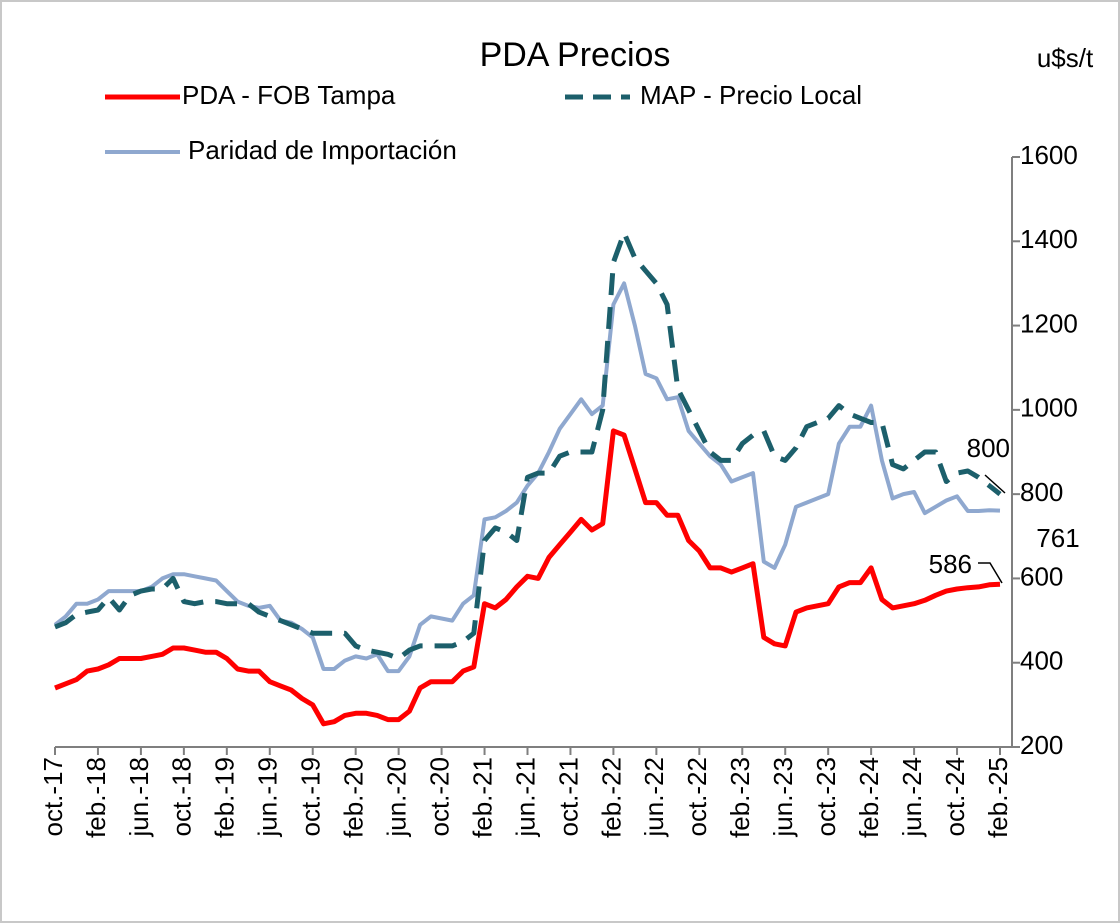 The width and height of the screenshot is (1120, 923). Describe the element at coordinates (482, 797) in the screenshot. I see `x-tick-label: feb.-21` at that location.